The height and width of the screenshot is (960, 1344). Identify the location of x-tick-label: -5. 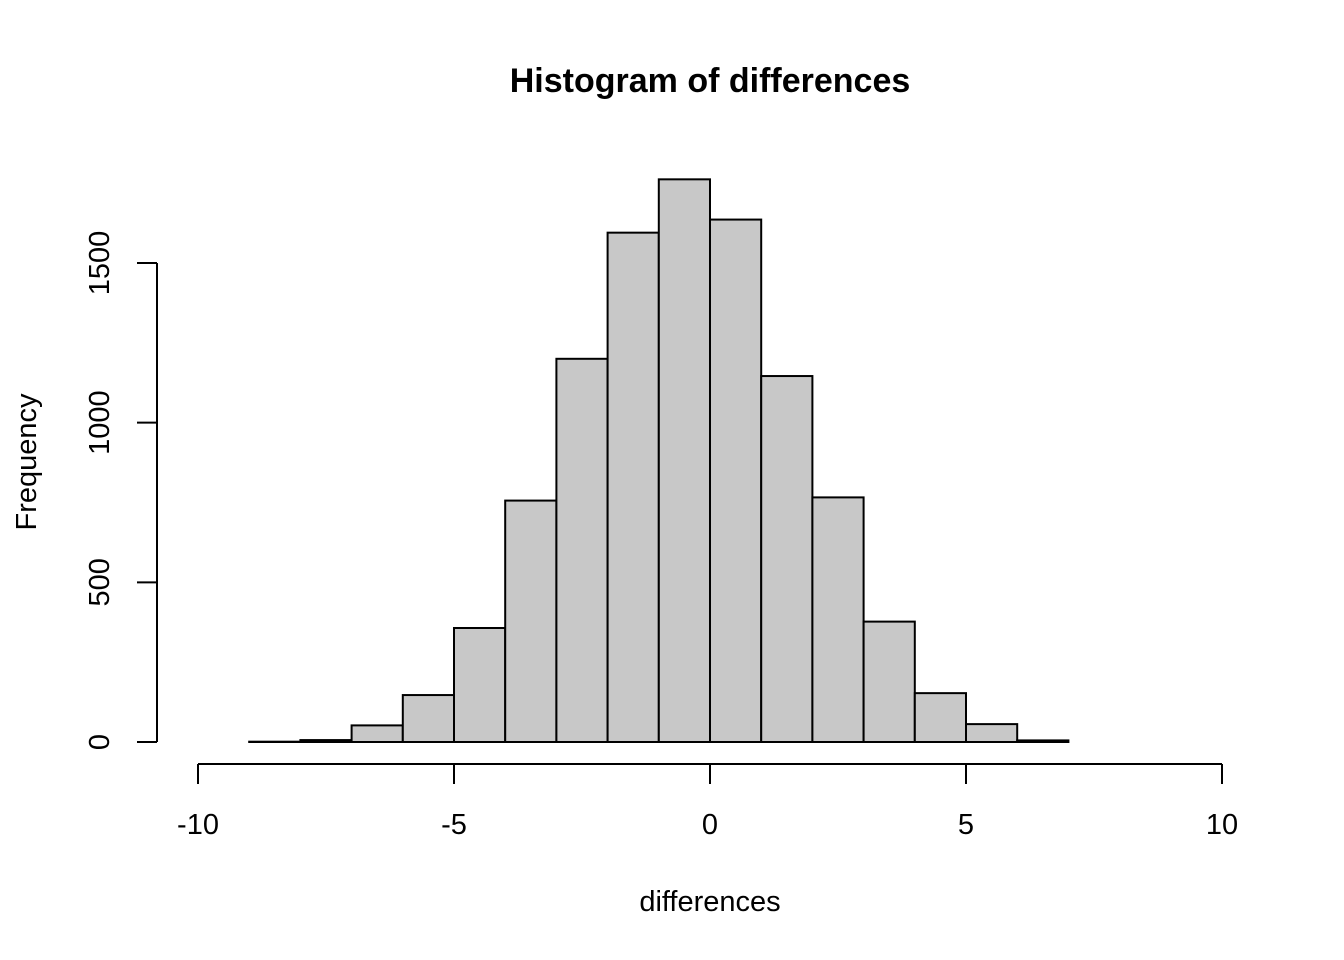
(454, 825).